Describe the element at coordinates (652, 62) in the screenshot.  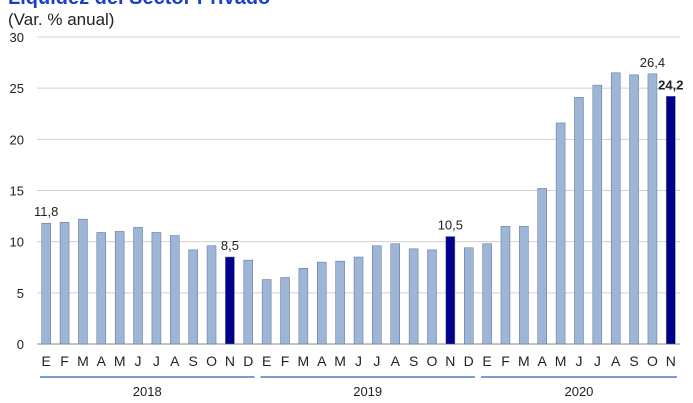
I see `data-label: 26,4` at that location.